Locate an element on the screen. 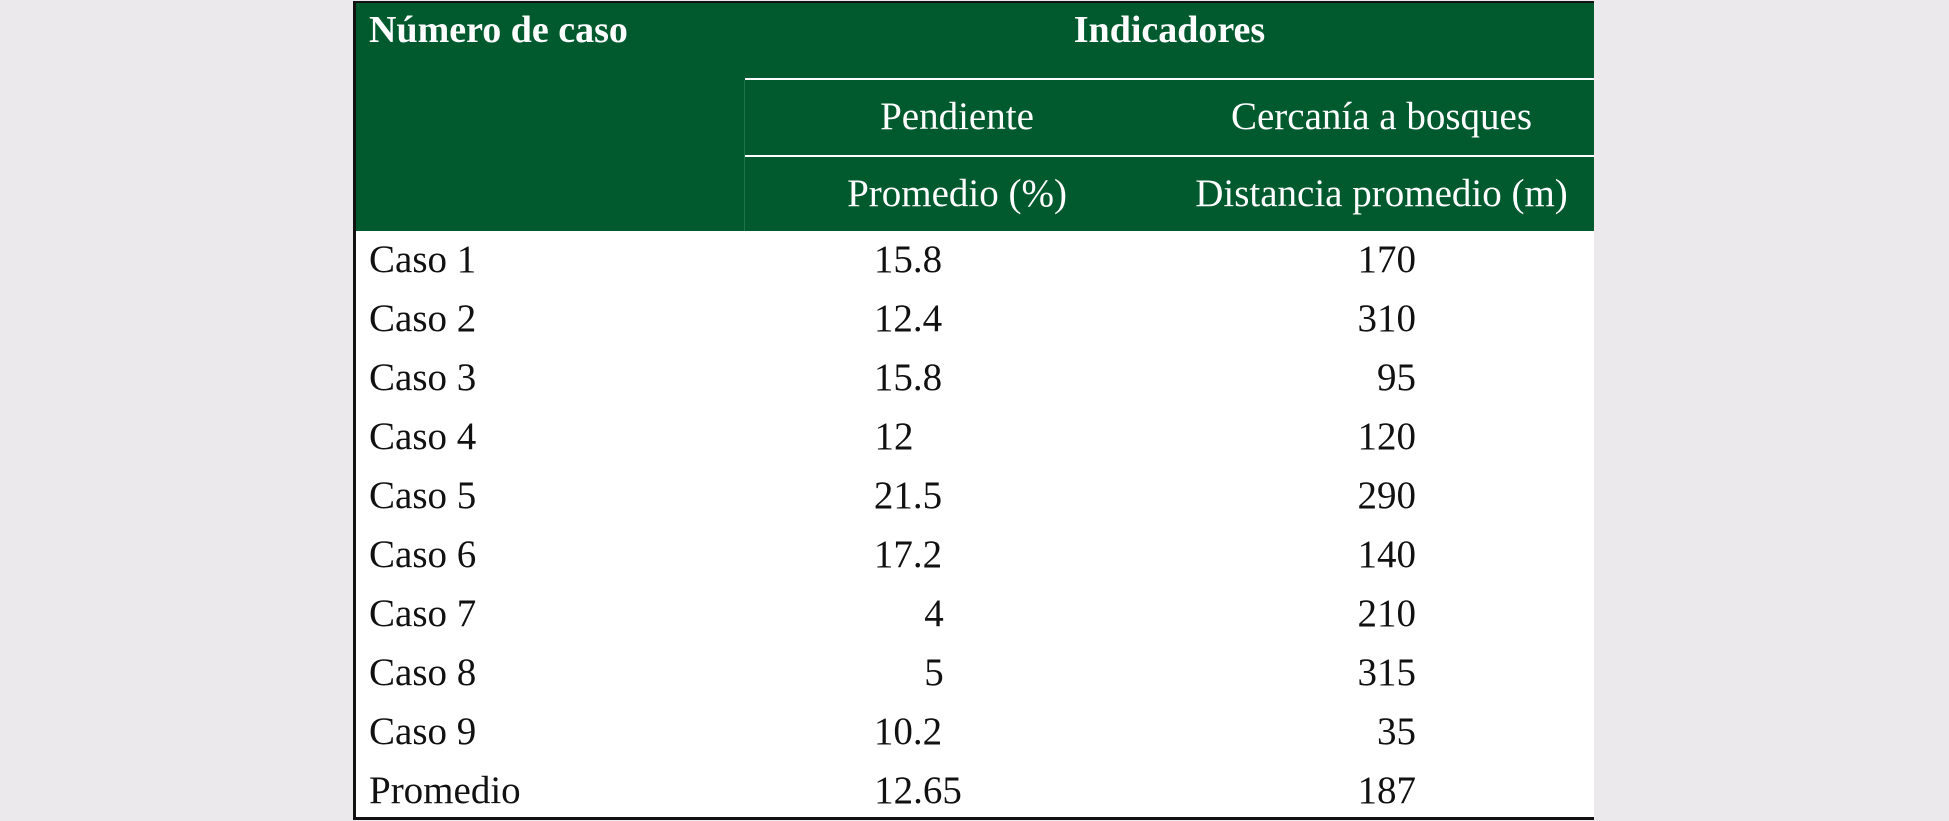 The image size is (1949, 821). row-case-name: Caso 9 is located at coordinates (423, 731).